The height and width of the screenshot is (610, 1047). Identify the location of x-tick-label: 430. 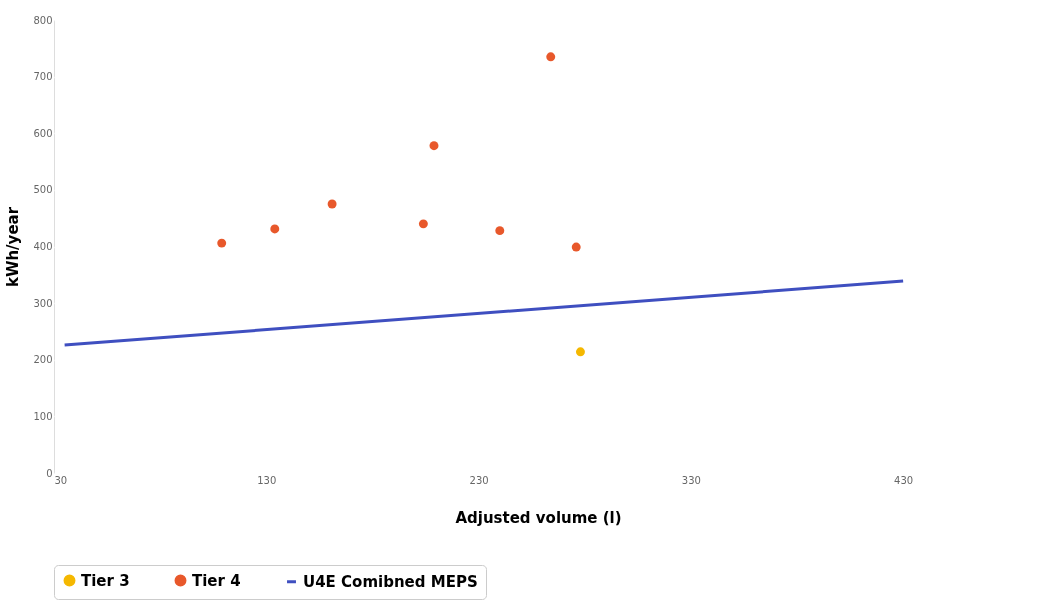
(904, 480).